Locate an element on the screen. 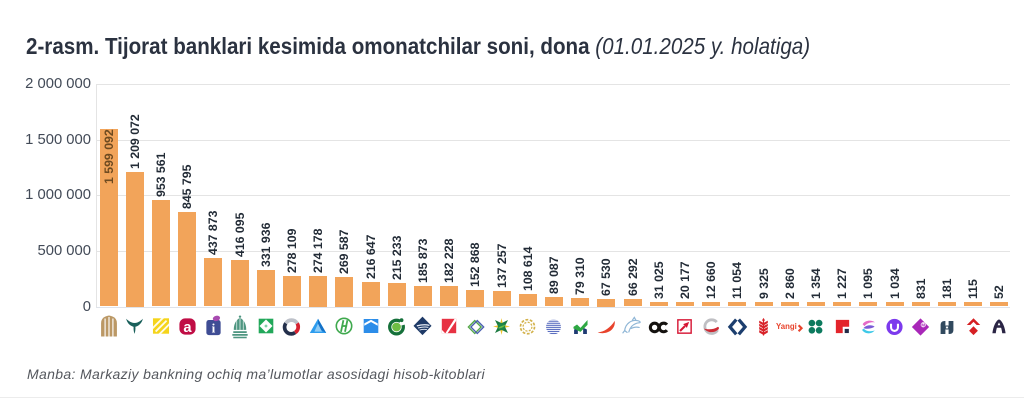 The image size is (1024, 409). svg-text: i is located at coordinates (213, 327).